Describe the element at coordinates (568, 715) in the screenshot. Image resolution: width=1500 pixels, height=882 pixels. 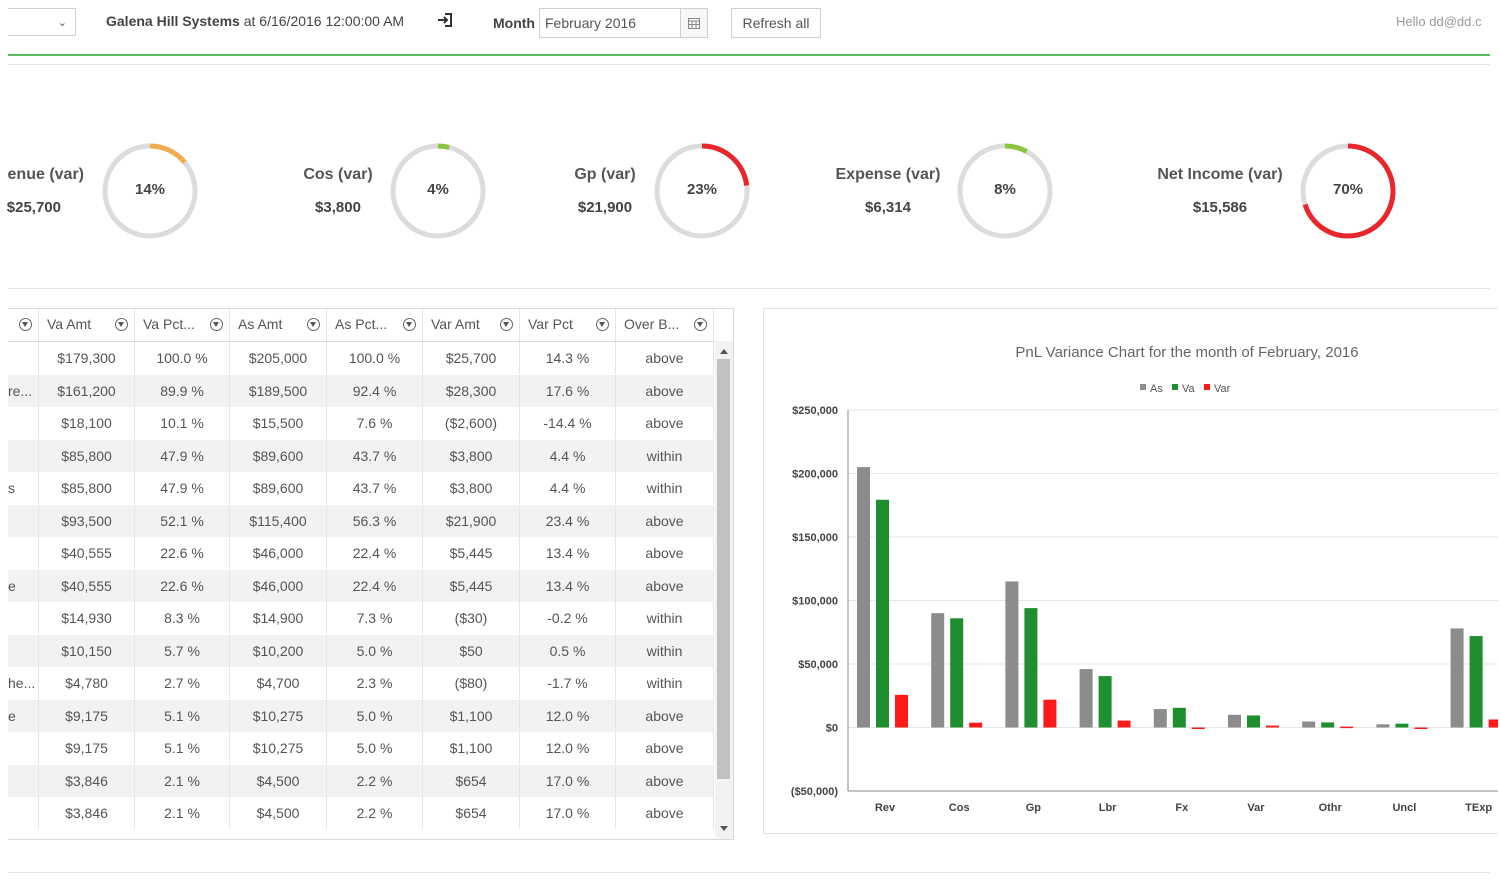
I see `table-cell: 12.0 %` at that location.